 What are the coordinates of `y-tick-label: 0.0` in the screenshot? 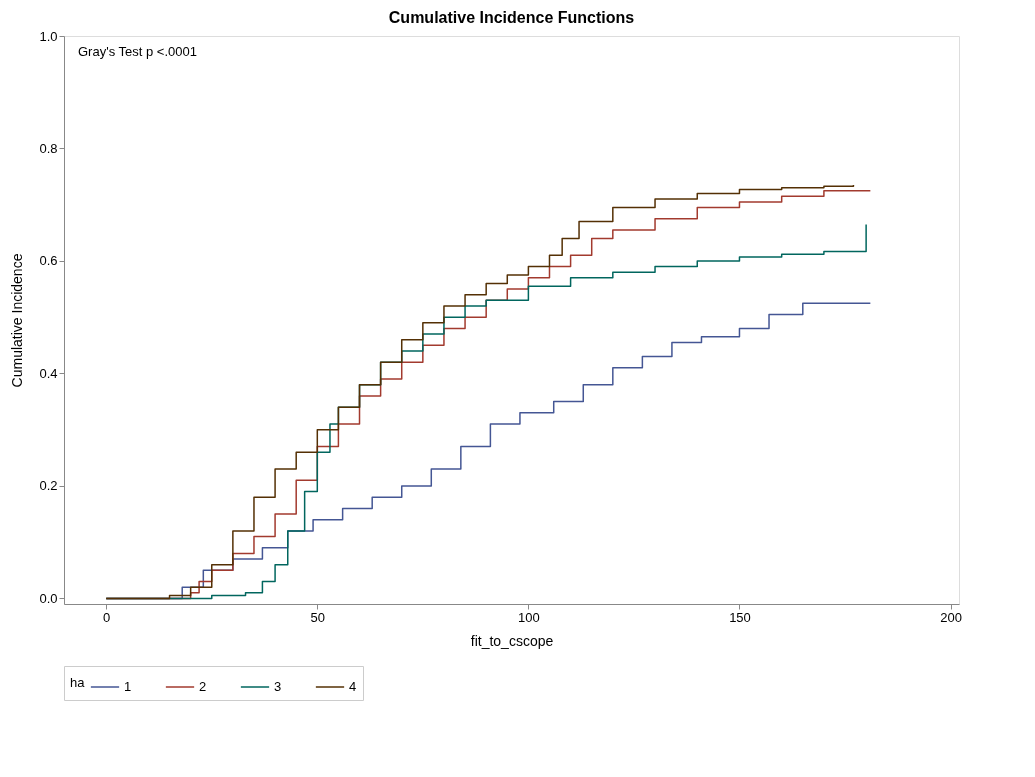 It's located at (48, 598).